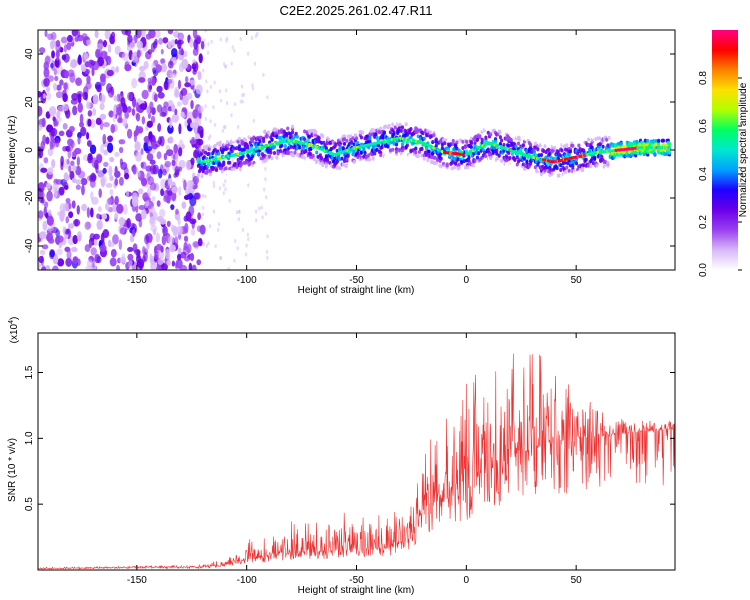 Image resolution: width=750 pixels, height=600 pixels. I want to click on colorbar-ticks: 0.0 0.2 0.4 0.6 0.8, so click(720, 174).